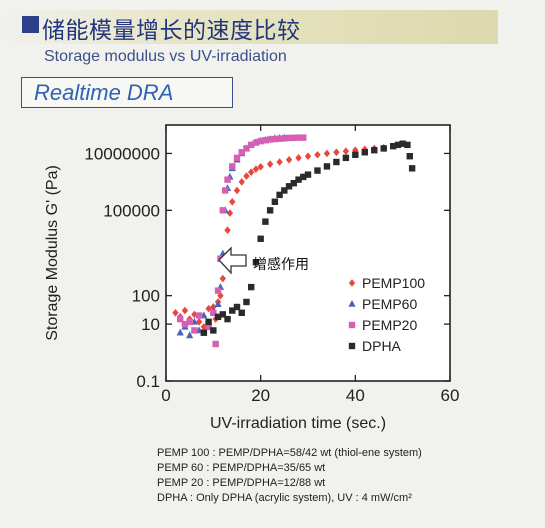 This screenshot has width=545, height=528. I want to click on legend-marker-pemp100, so click(352, 283).